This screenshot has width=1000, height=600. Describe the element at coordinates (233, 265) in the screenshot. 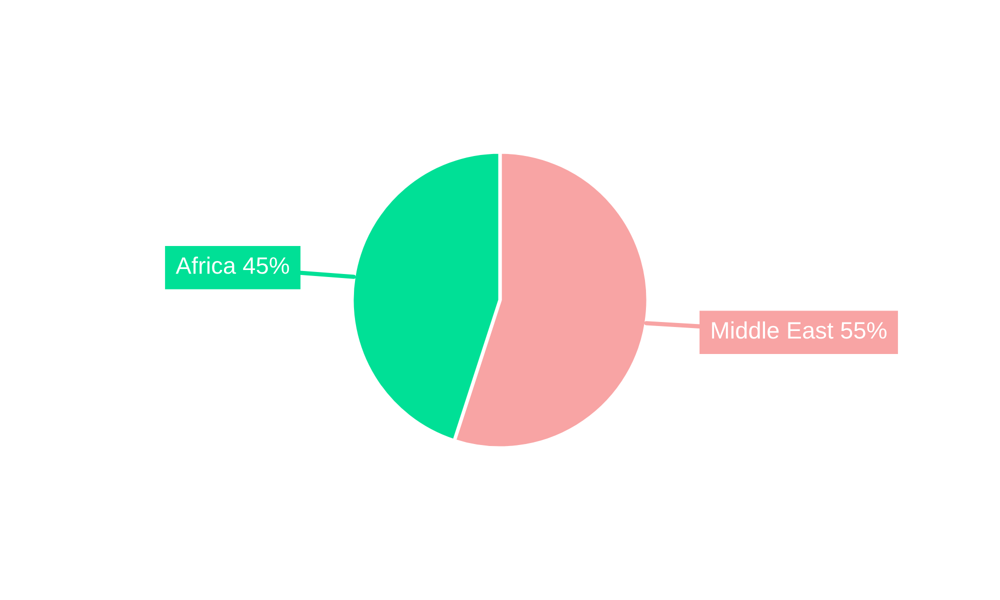

I see `slice-label: Africa 45%` at that location.